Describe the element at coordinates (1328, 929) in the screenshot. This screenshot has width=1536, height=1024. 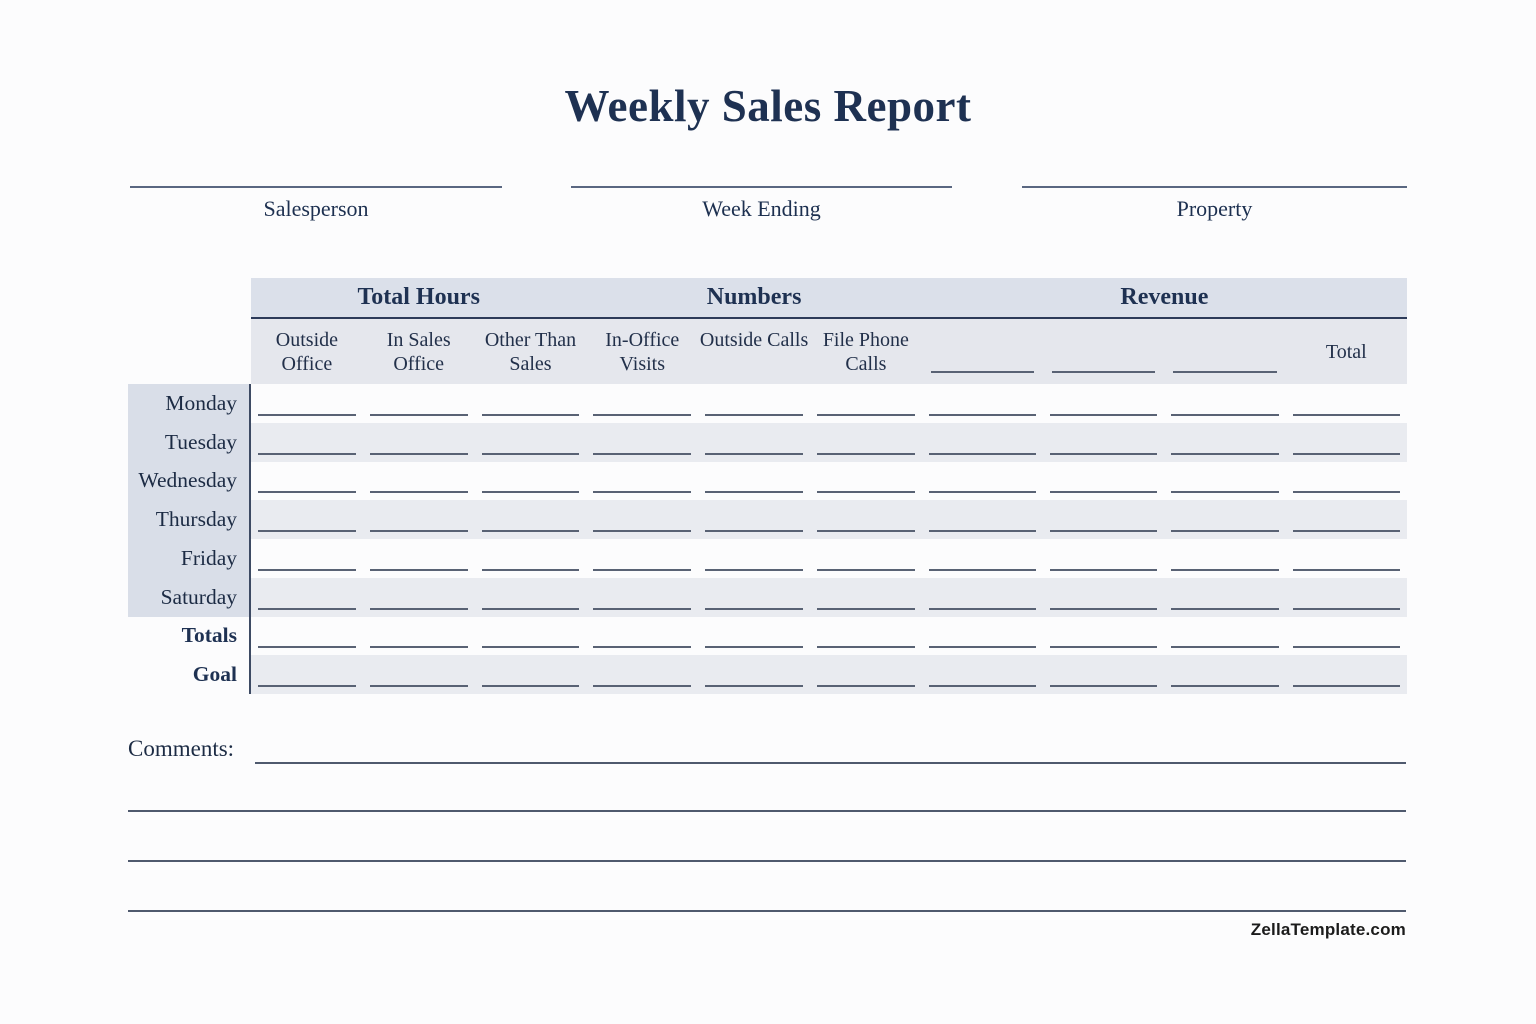
I see `footer-brand: ZellaTemplate.com` at that location.